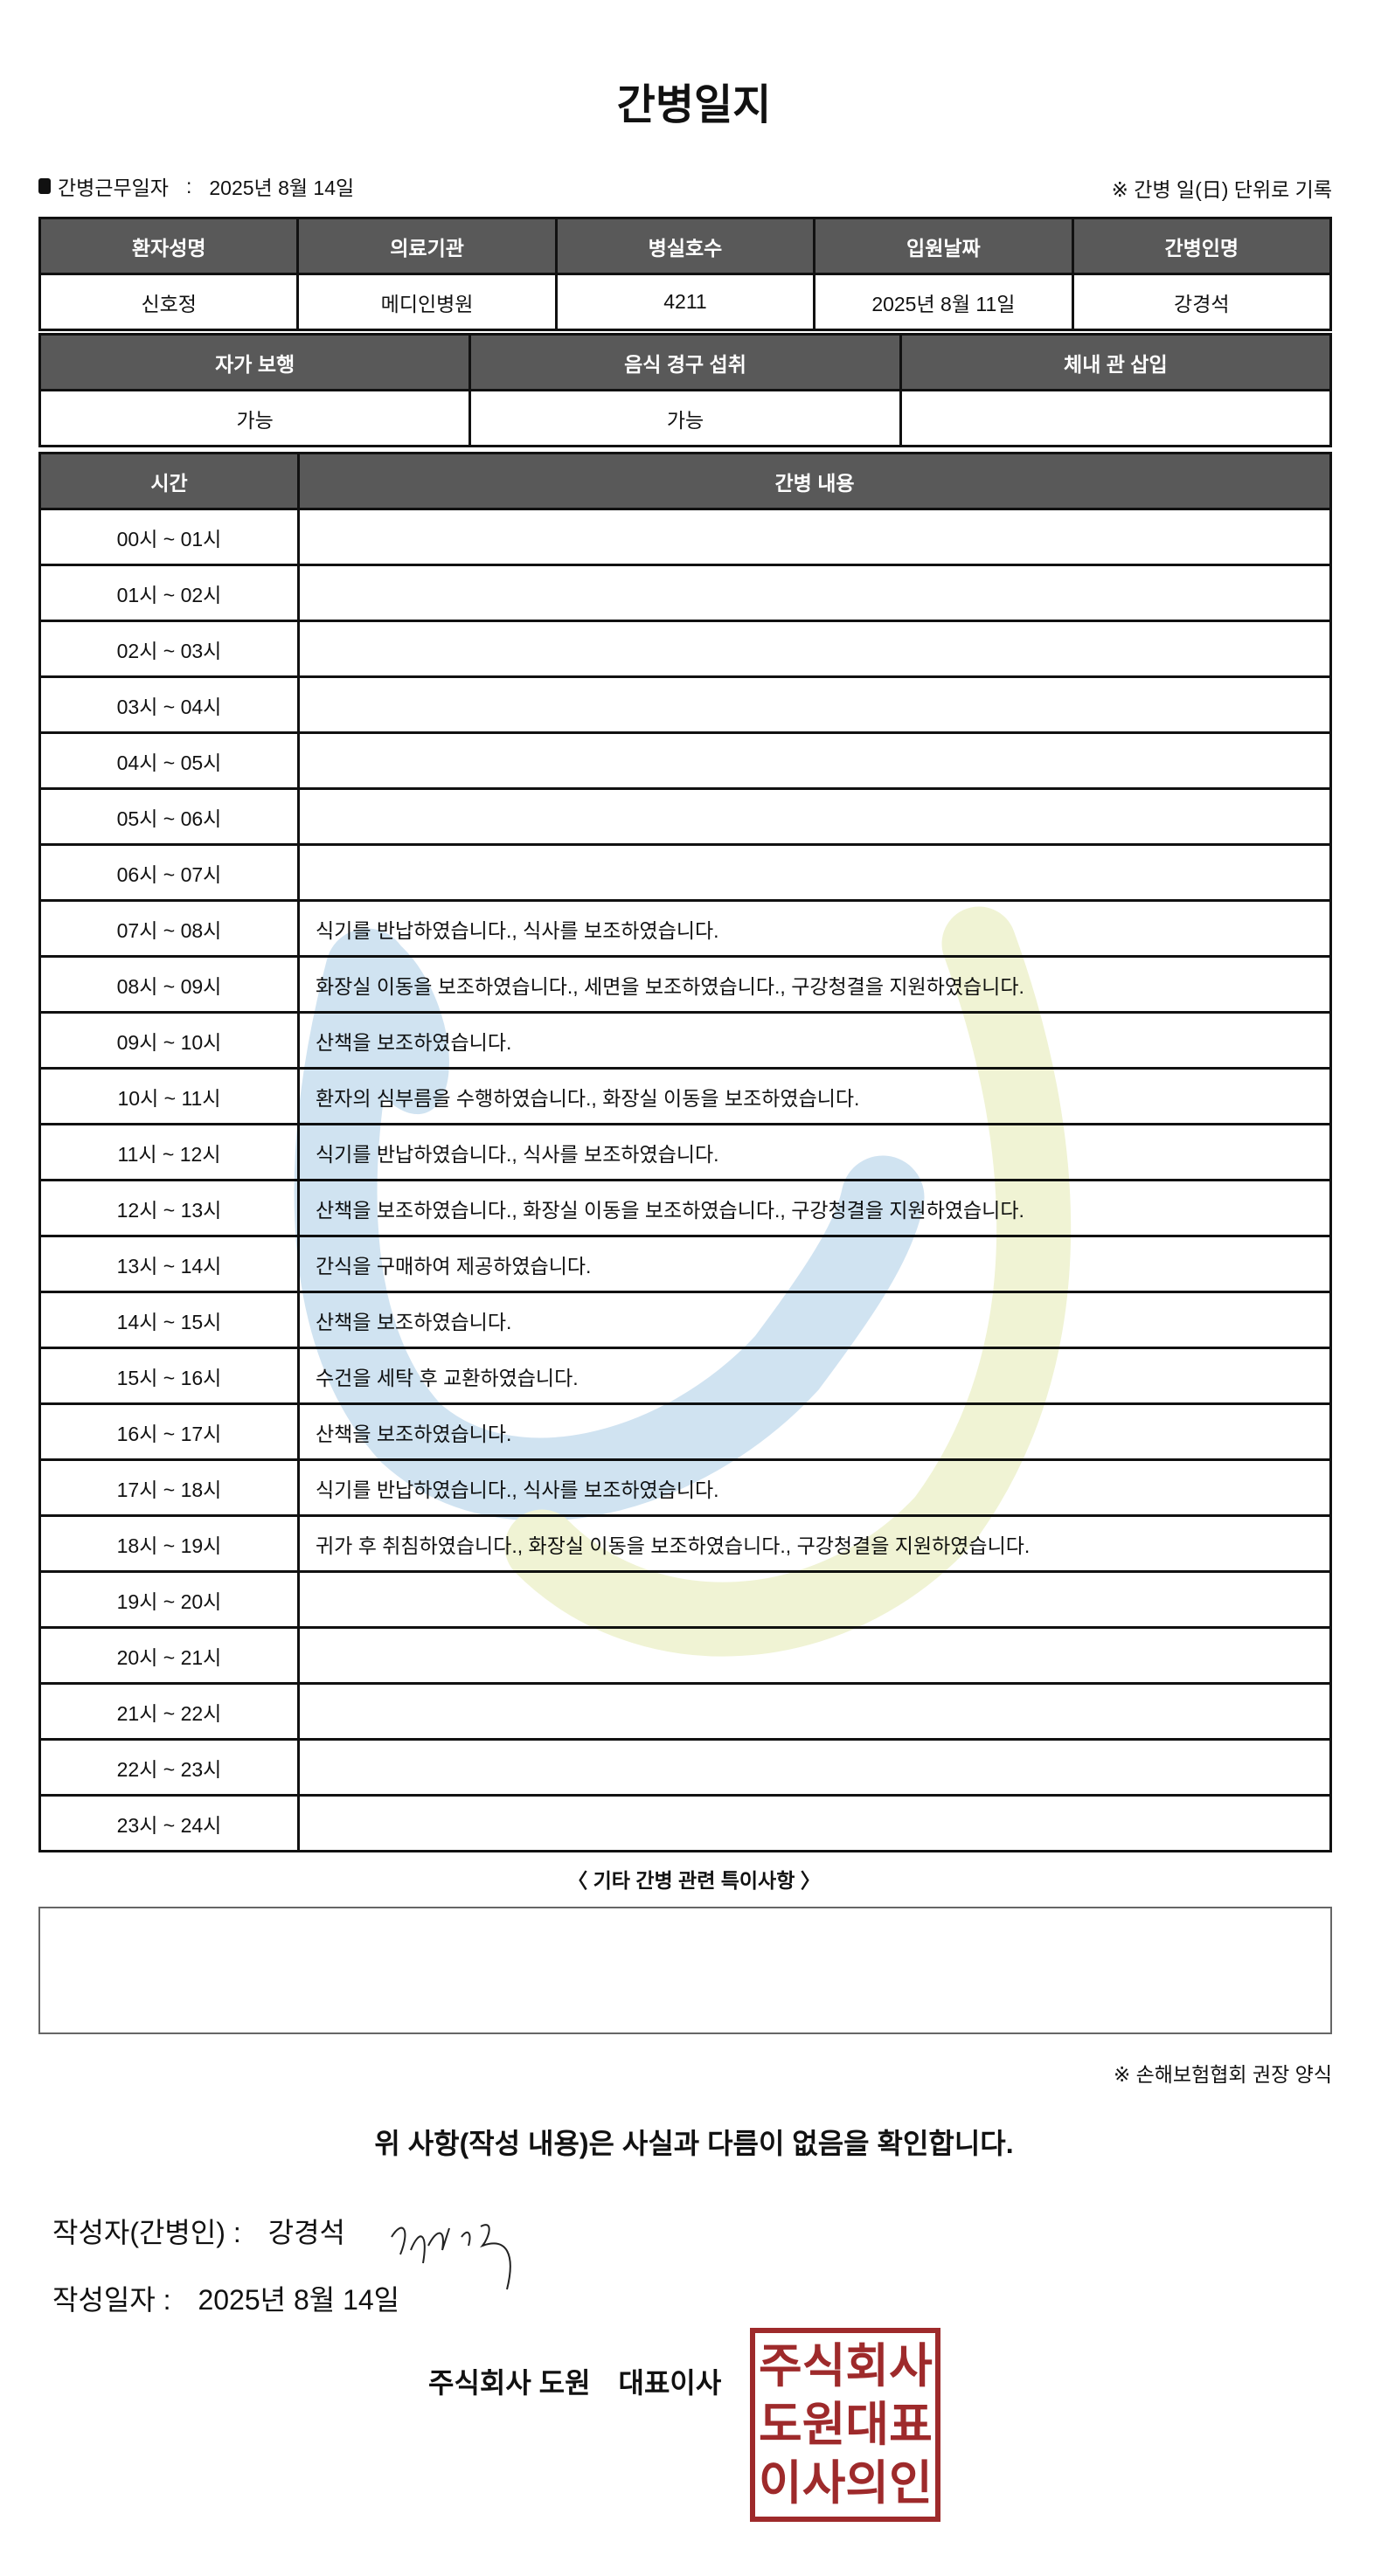 The width and height of the screenshot is (1388, 2576). What do you see at coordinates (169, 1655) in the screenshot?
I see `time-cell: 20시 ~ 21시` at bounding box center [169, 1655].